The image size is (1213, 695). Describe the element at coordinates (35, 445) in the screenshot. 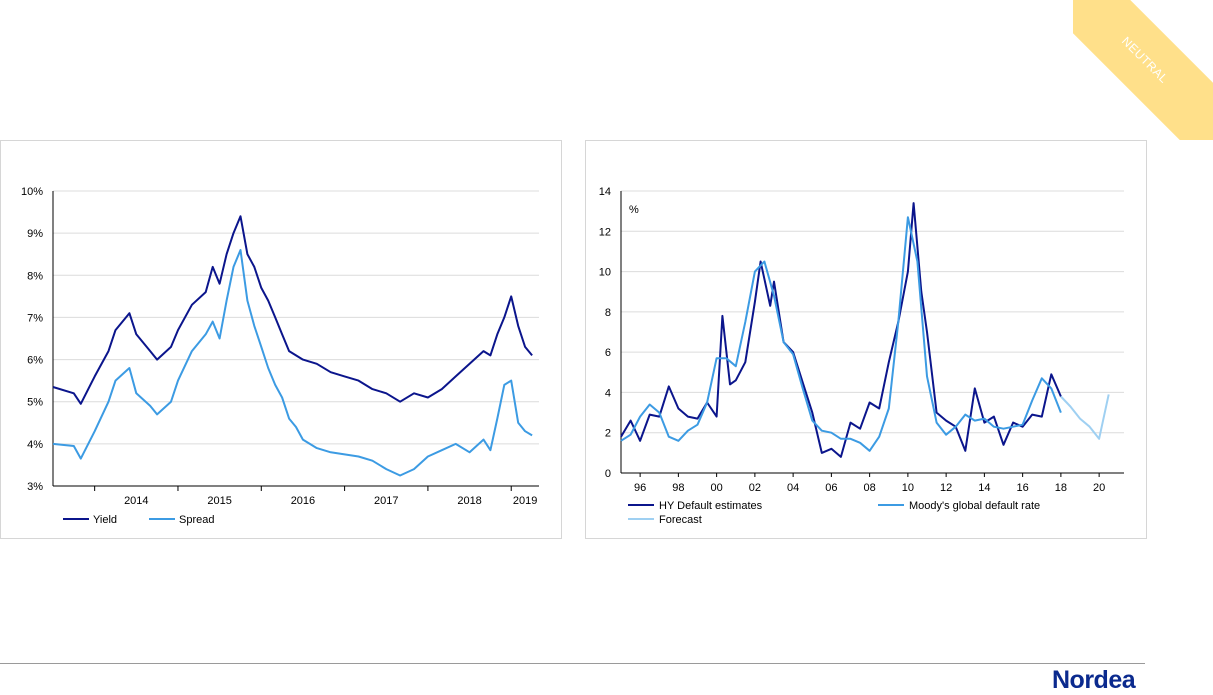

I see `y-tick-label: 4%` at that location.